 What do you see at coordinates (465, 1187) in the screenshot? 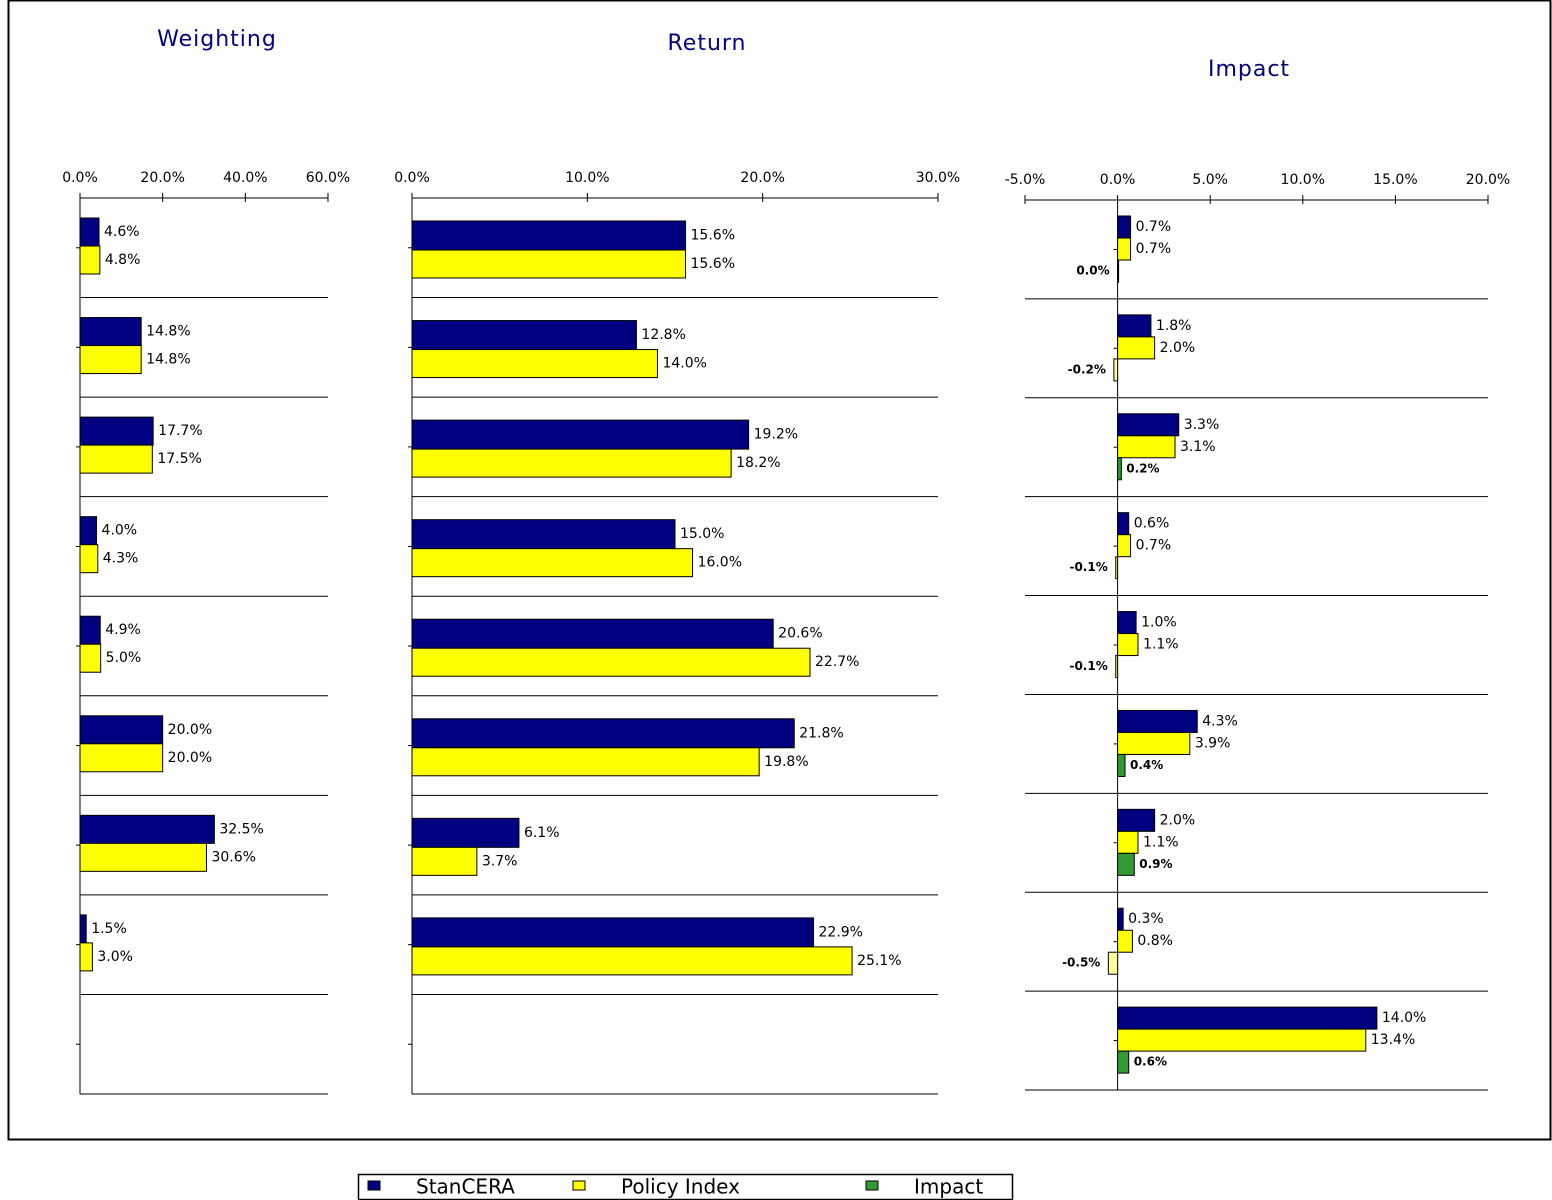
I see `legend-label: StanCERA` at bounding box center [465, 1187].